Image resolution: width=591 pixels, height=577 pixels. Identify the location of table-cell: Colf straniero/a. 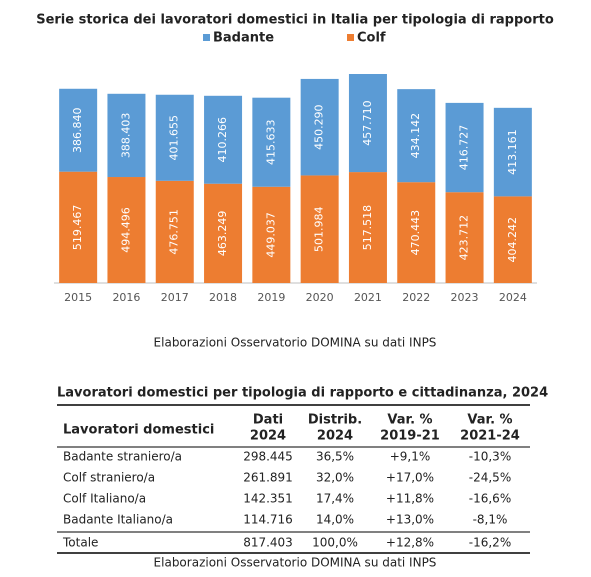
(109, 478).